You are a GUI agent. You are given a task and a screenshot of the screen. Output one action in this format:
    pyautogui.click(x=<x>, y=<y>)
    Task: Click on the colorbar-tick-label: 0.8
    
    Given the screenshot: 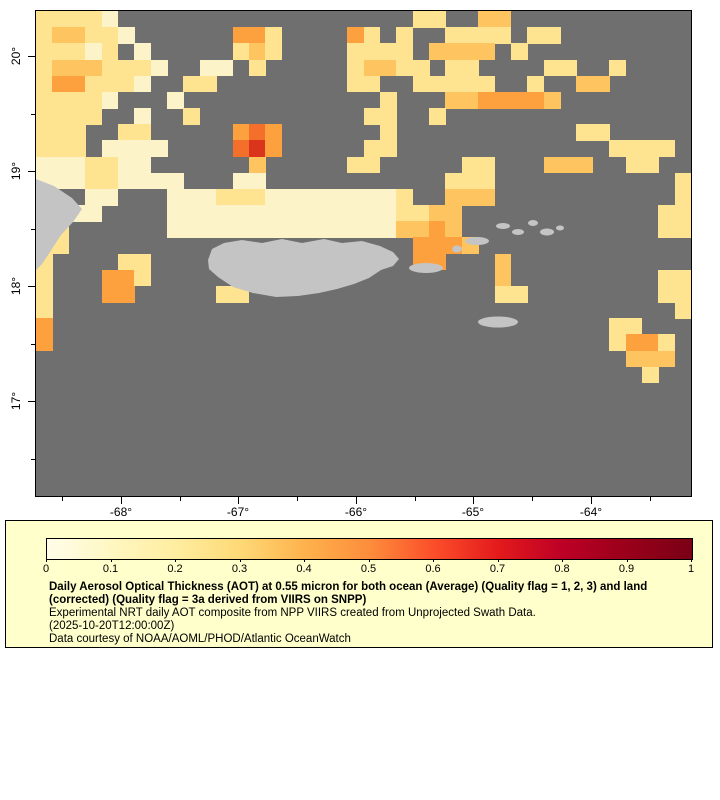 What is the action you would take?
    pyautogui.click(x=562, y=569)
    